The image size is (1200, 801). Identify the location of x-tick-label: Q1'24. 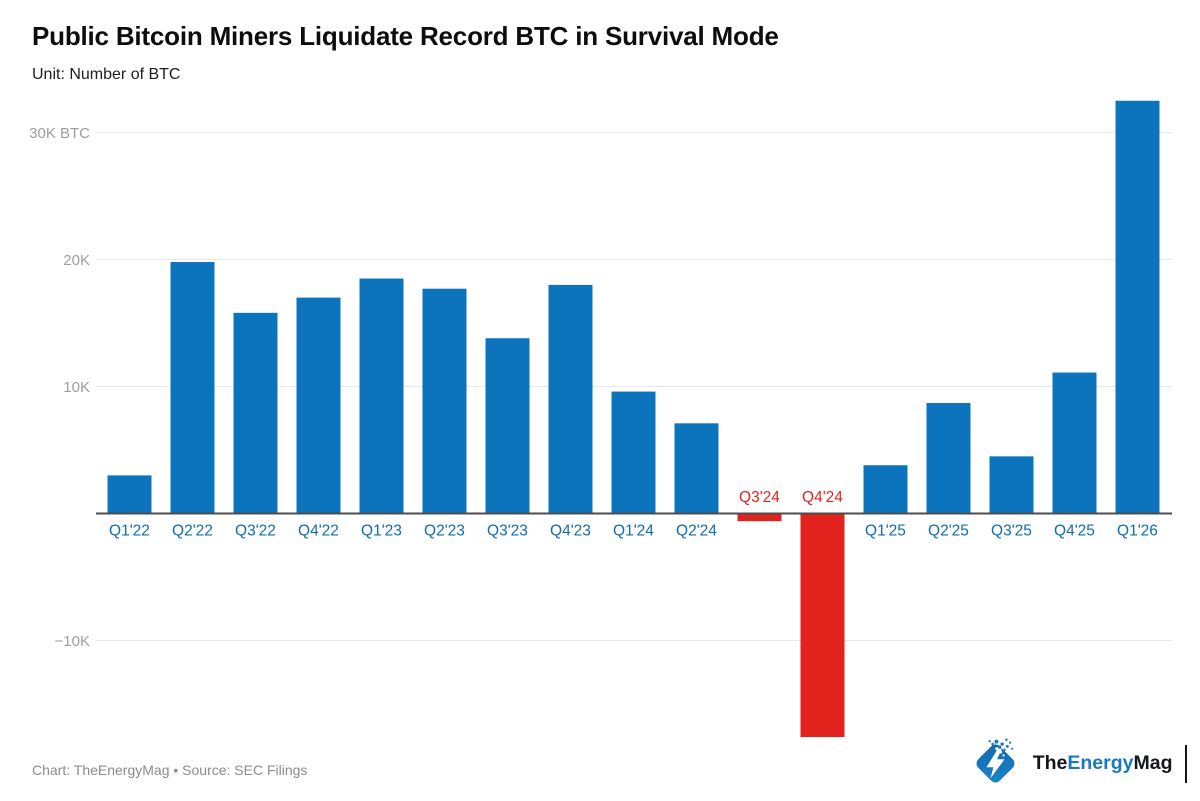
(633, 531).